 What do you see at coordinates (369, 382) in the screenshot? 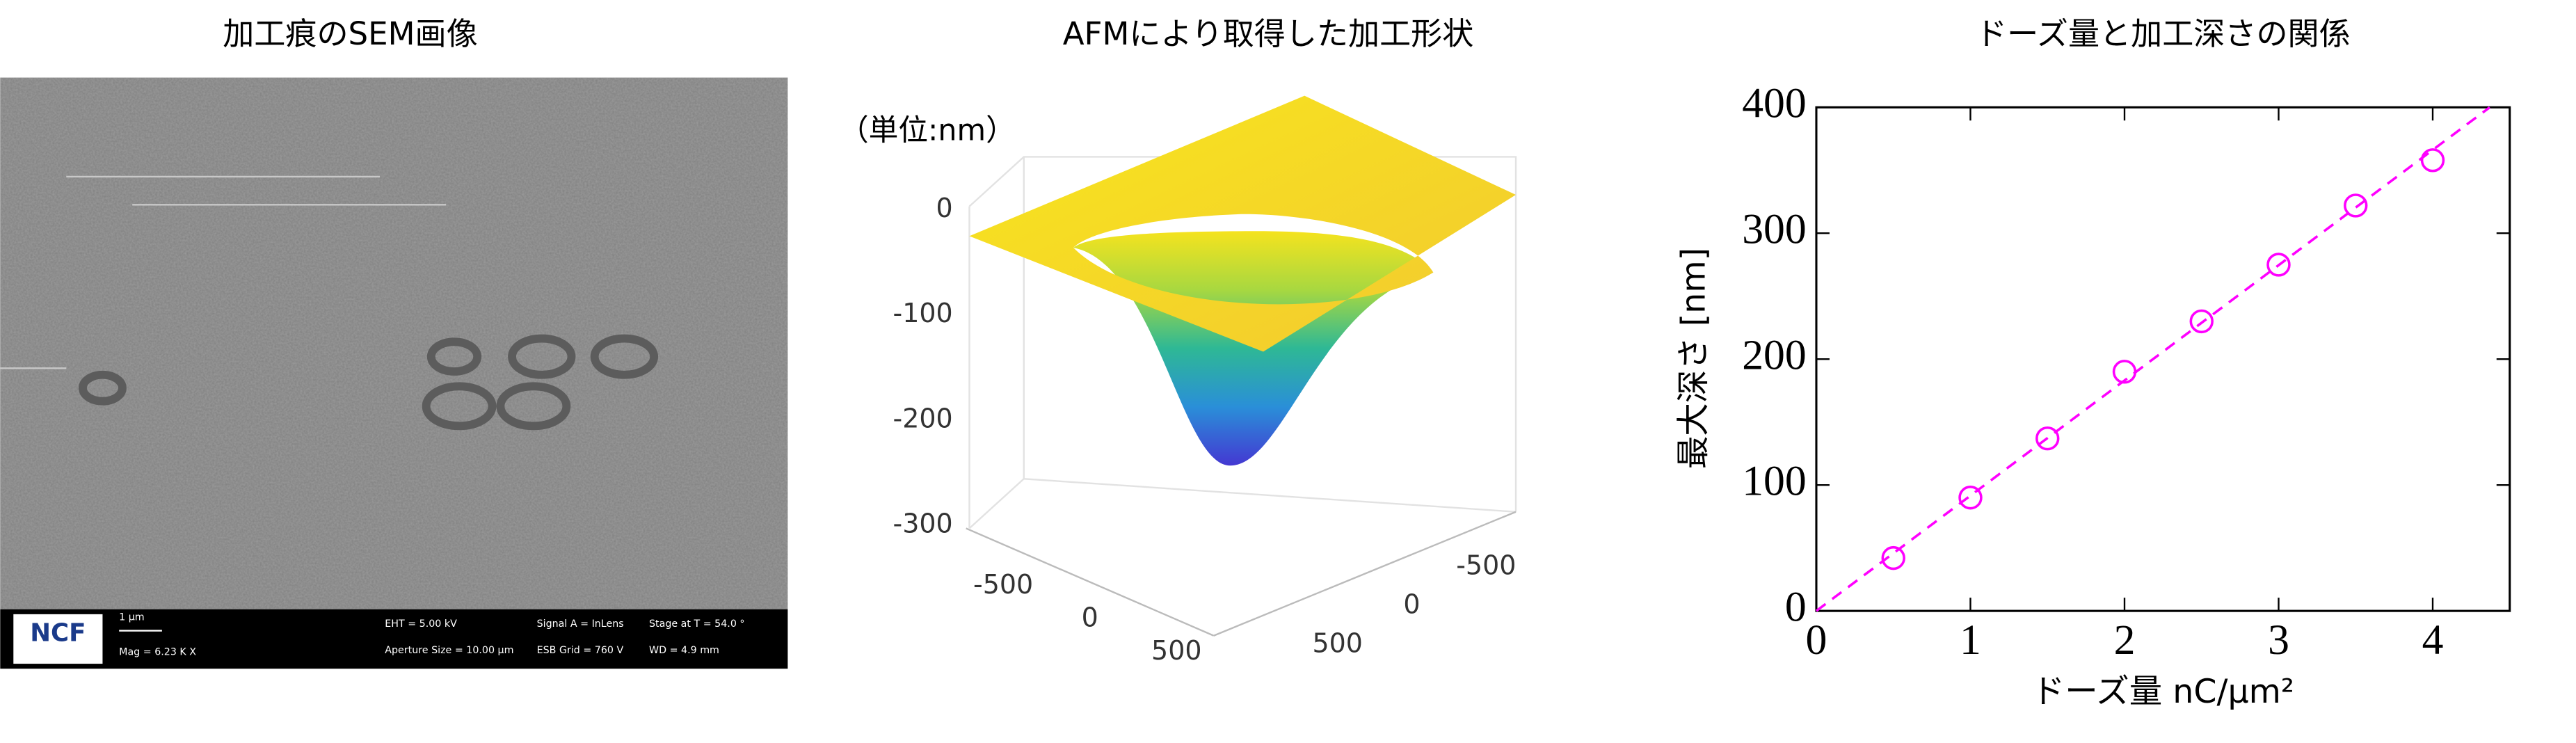
I see `sem-craters` at bounding box center [369, 382].